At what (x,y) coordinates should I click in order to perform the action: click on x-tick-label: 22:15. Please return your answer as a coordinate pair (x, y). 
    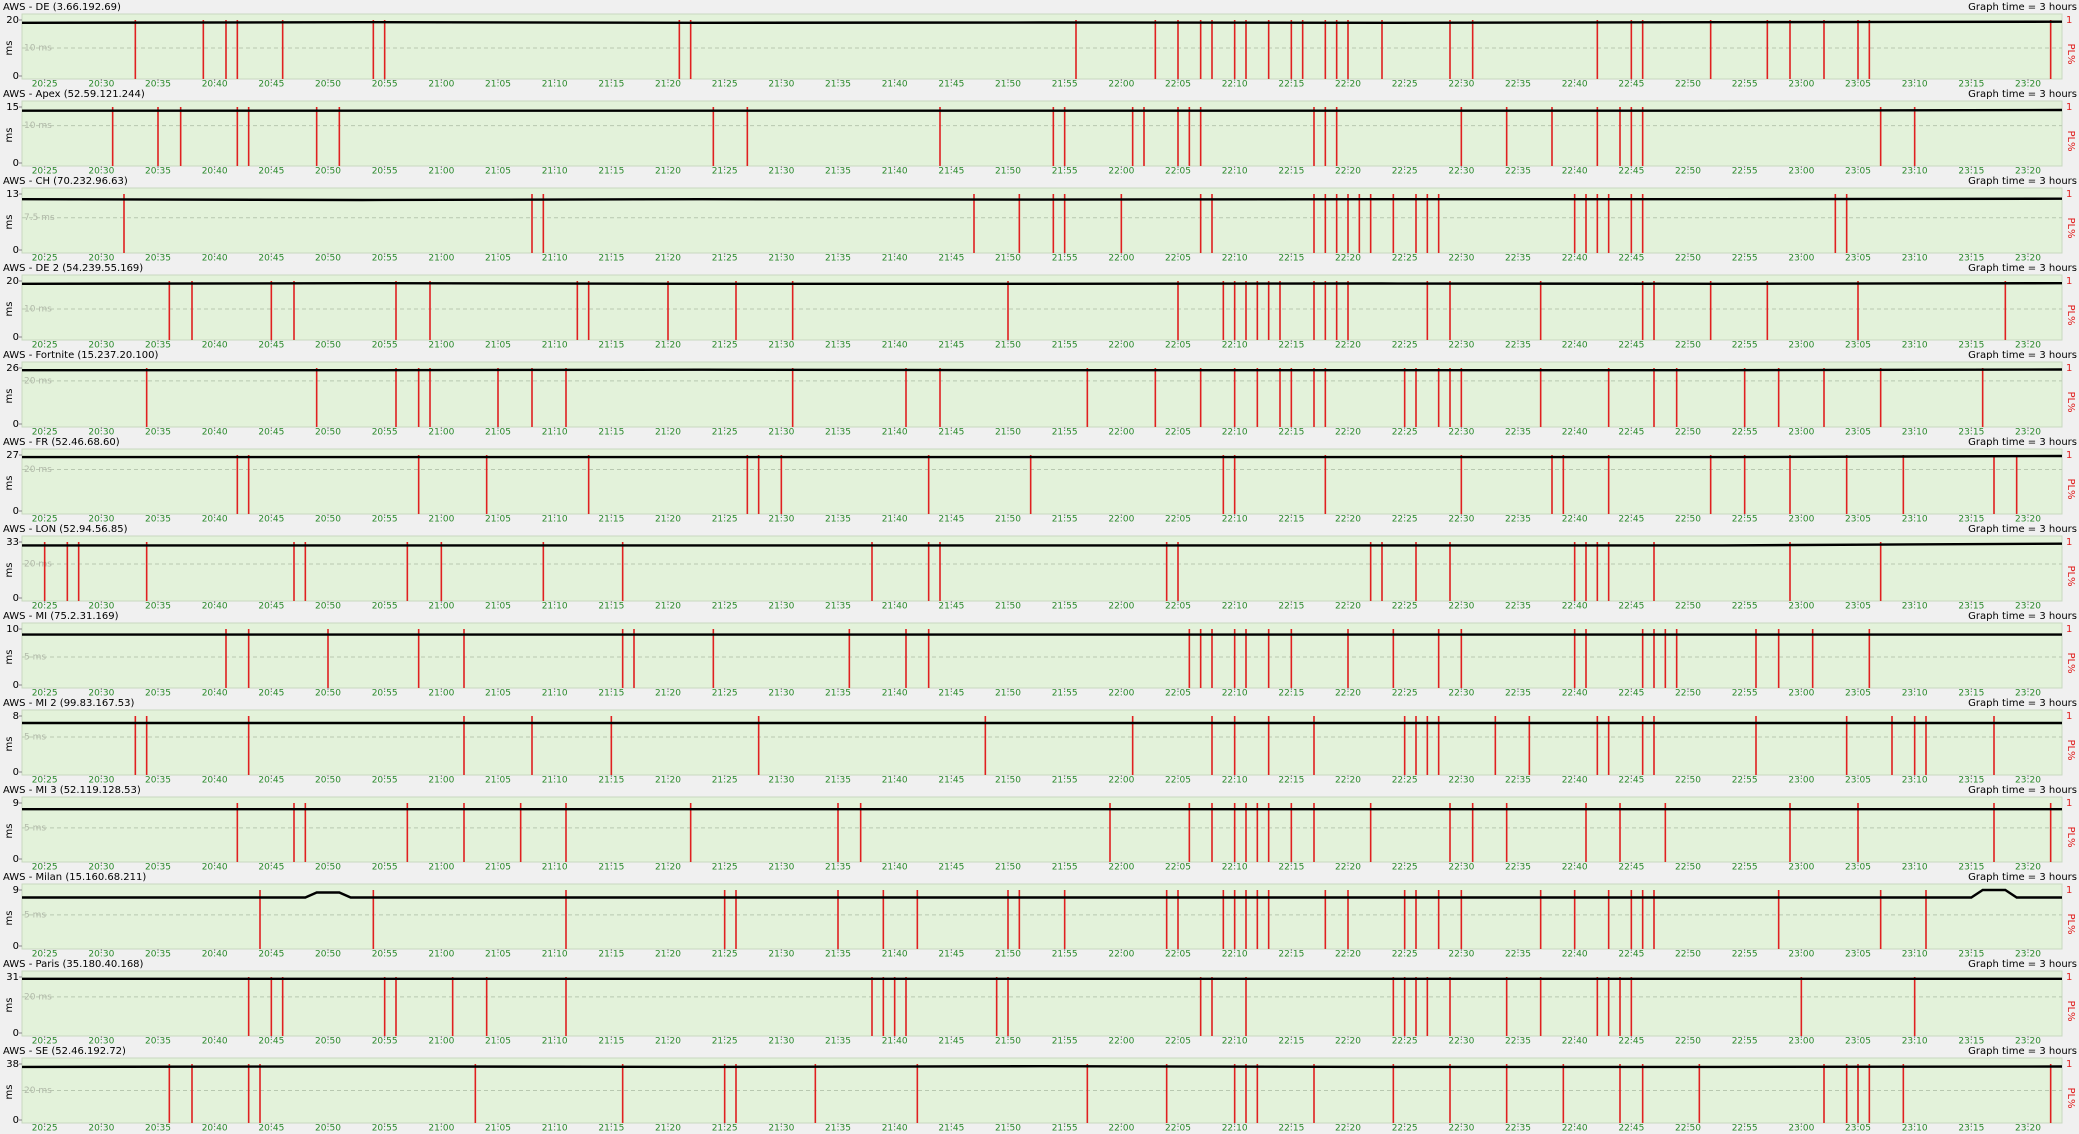
    Looking at the image, I should click on (1291, 1042).